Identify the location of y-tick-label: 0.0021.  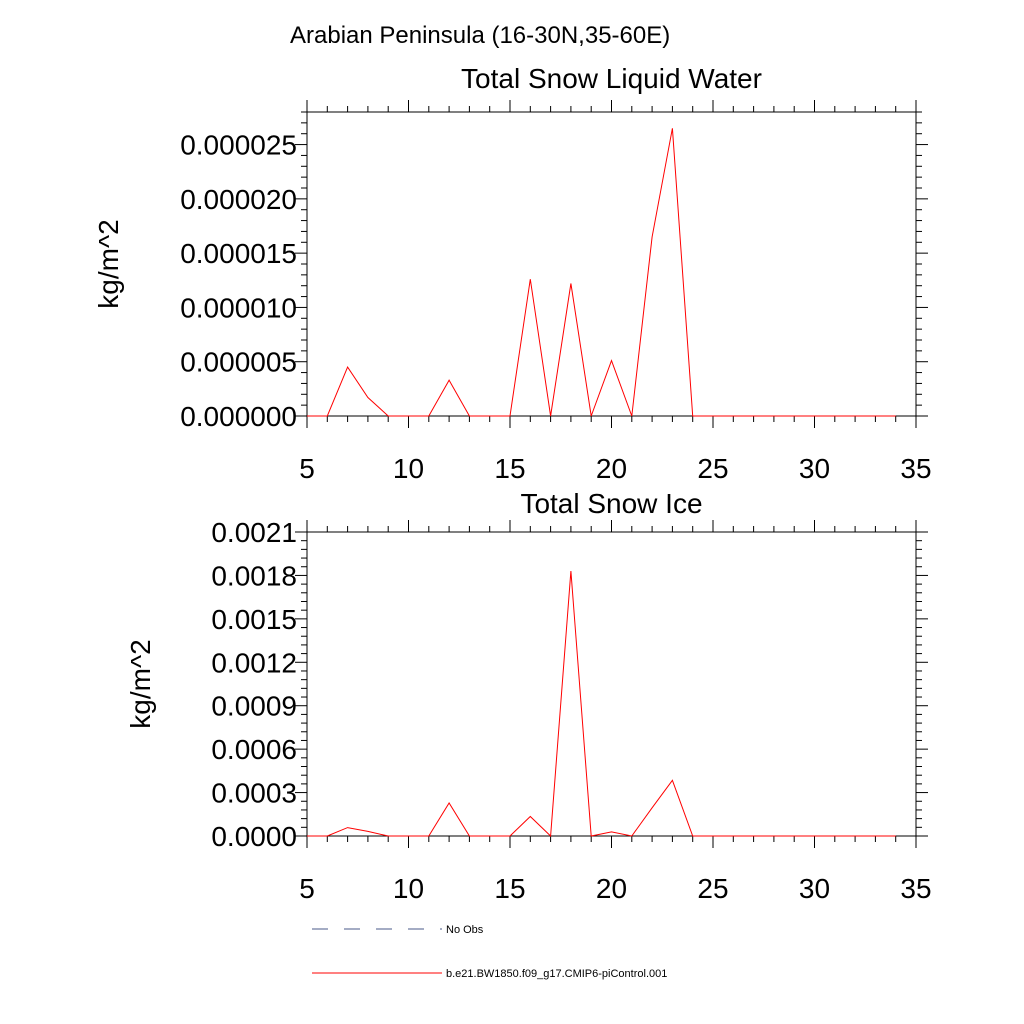
(254, 532).